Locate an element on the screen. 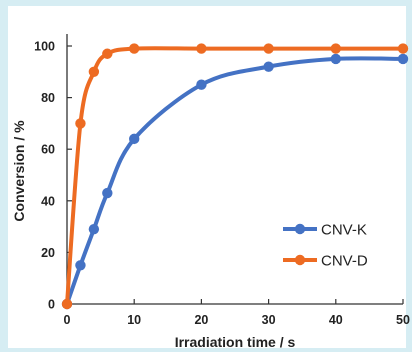  legend-item-cnv-d: CNV-D is located at coordinates (325, 261).